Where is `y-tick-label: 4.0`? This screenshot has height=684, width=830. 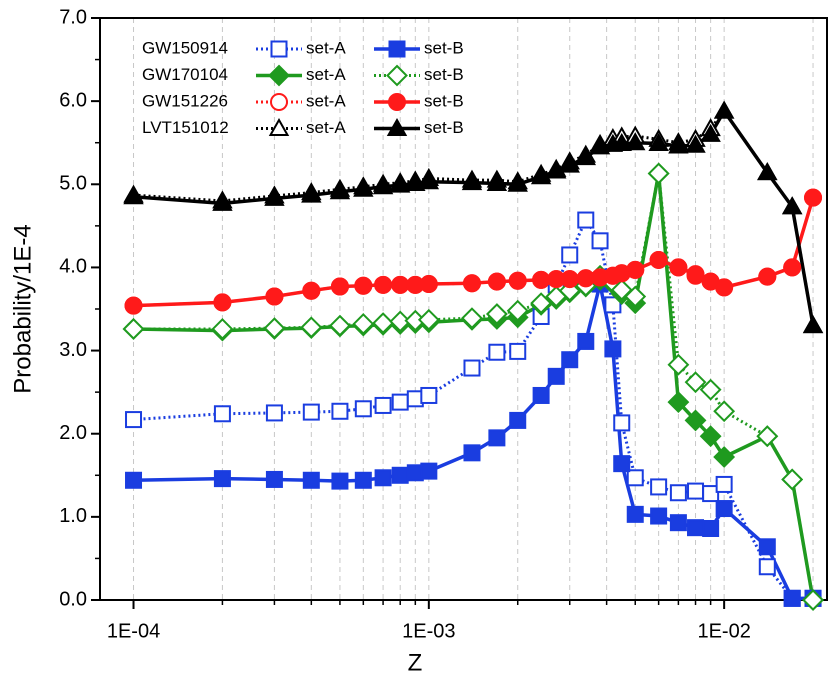 y-tick-label: 4.0 is located at coordinates (73, 267).